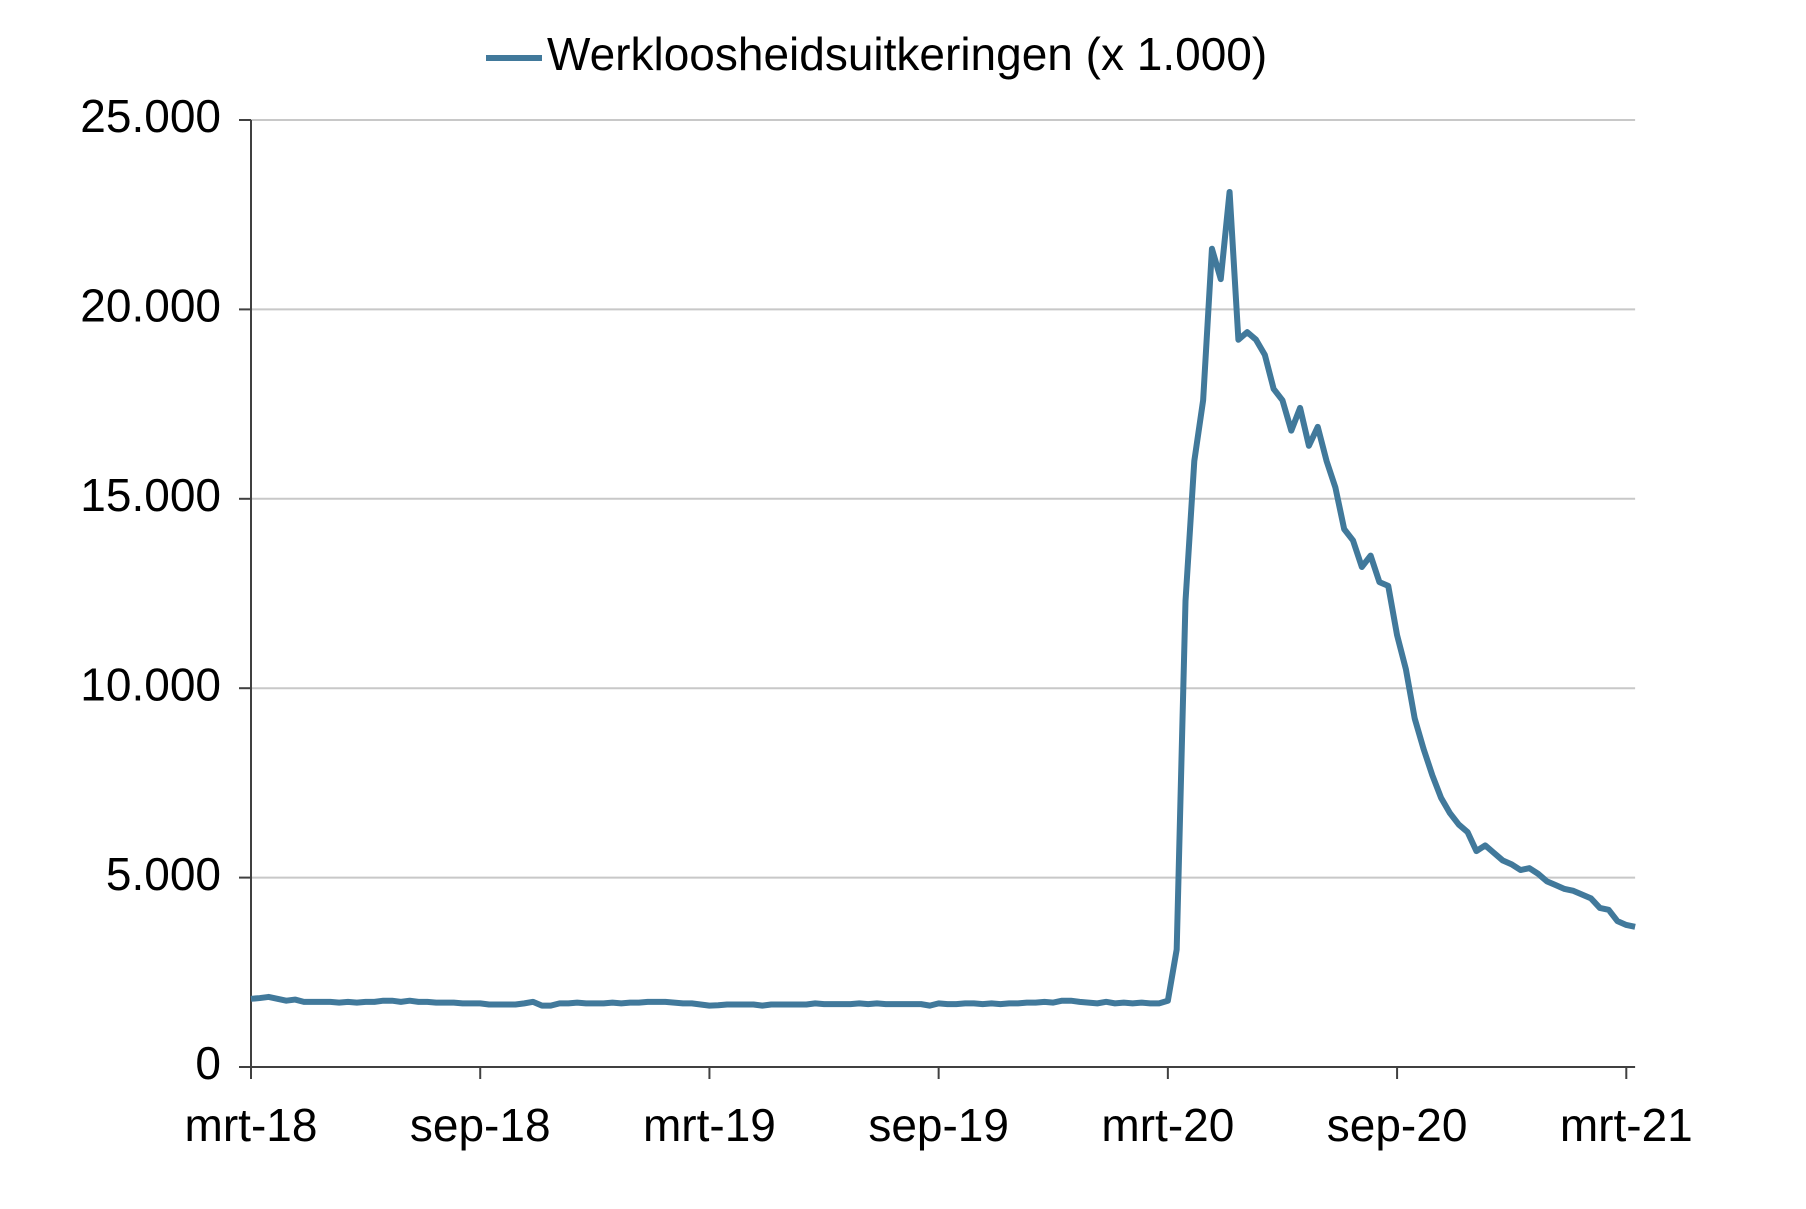  I want to click on y-tick-label: 20.000, so click(150, 306).